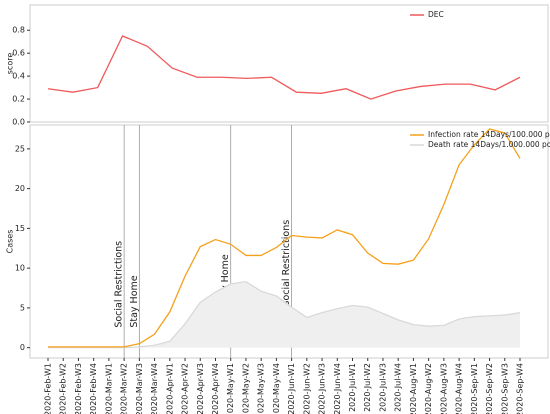  What do you see at coordinates (20, 148) in the screenshot?
I see `y-tick-label: 25` at bounding box center [20, 148].